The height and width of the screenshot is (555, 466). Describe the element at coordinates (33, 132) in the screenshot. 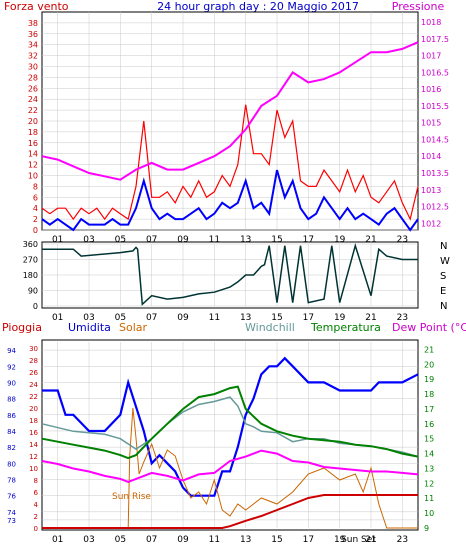

I see `wind-tick-label: 18` at that location.